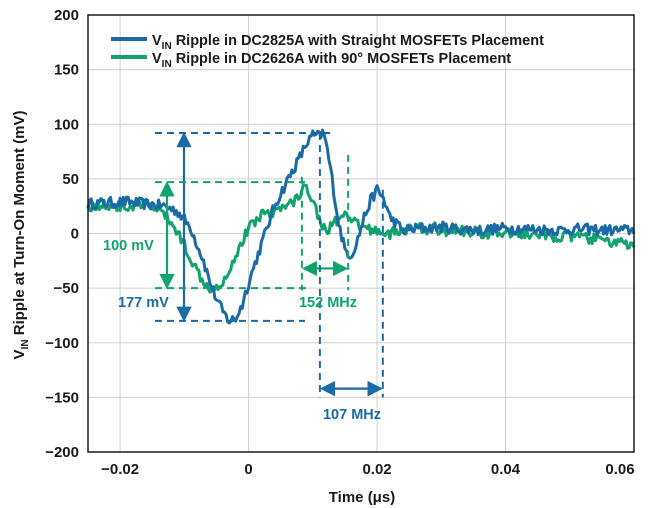  Describe the element at coordinates (19, 225) in the screenshot. I see `y-axis-title-rest: Ripple at Turn-On Moment (mV)` at that location.